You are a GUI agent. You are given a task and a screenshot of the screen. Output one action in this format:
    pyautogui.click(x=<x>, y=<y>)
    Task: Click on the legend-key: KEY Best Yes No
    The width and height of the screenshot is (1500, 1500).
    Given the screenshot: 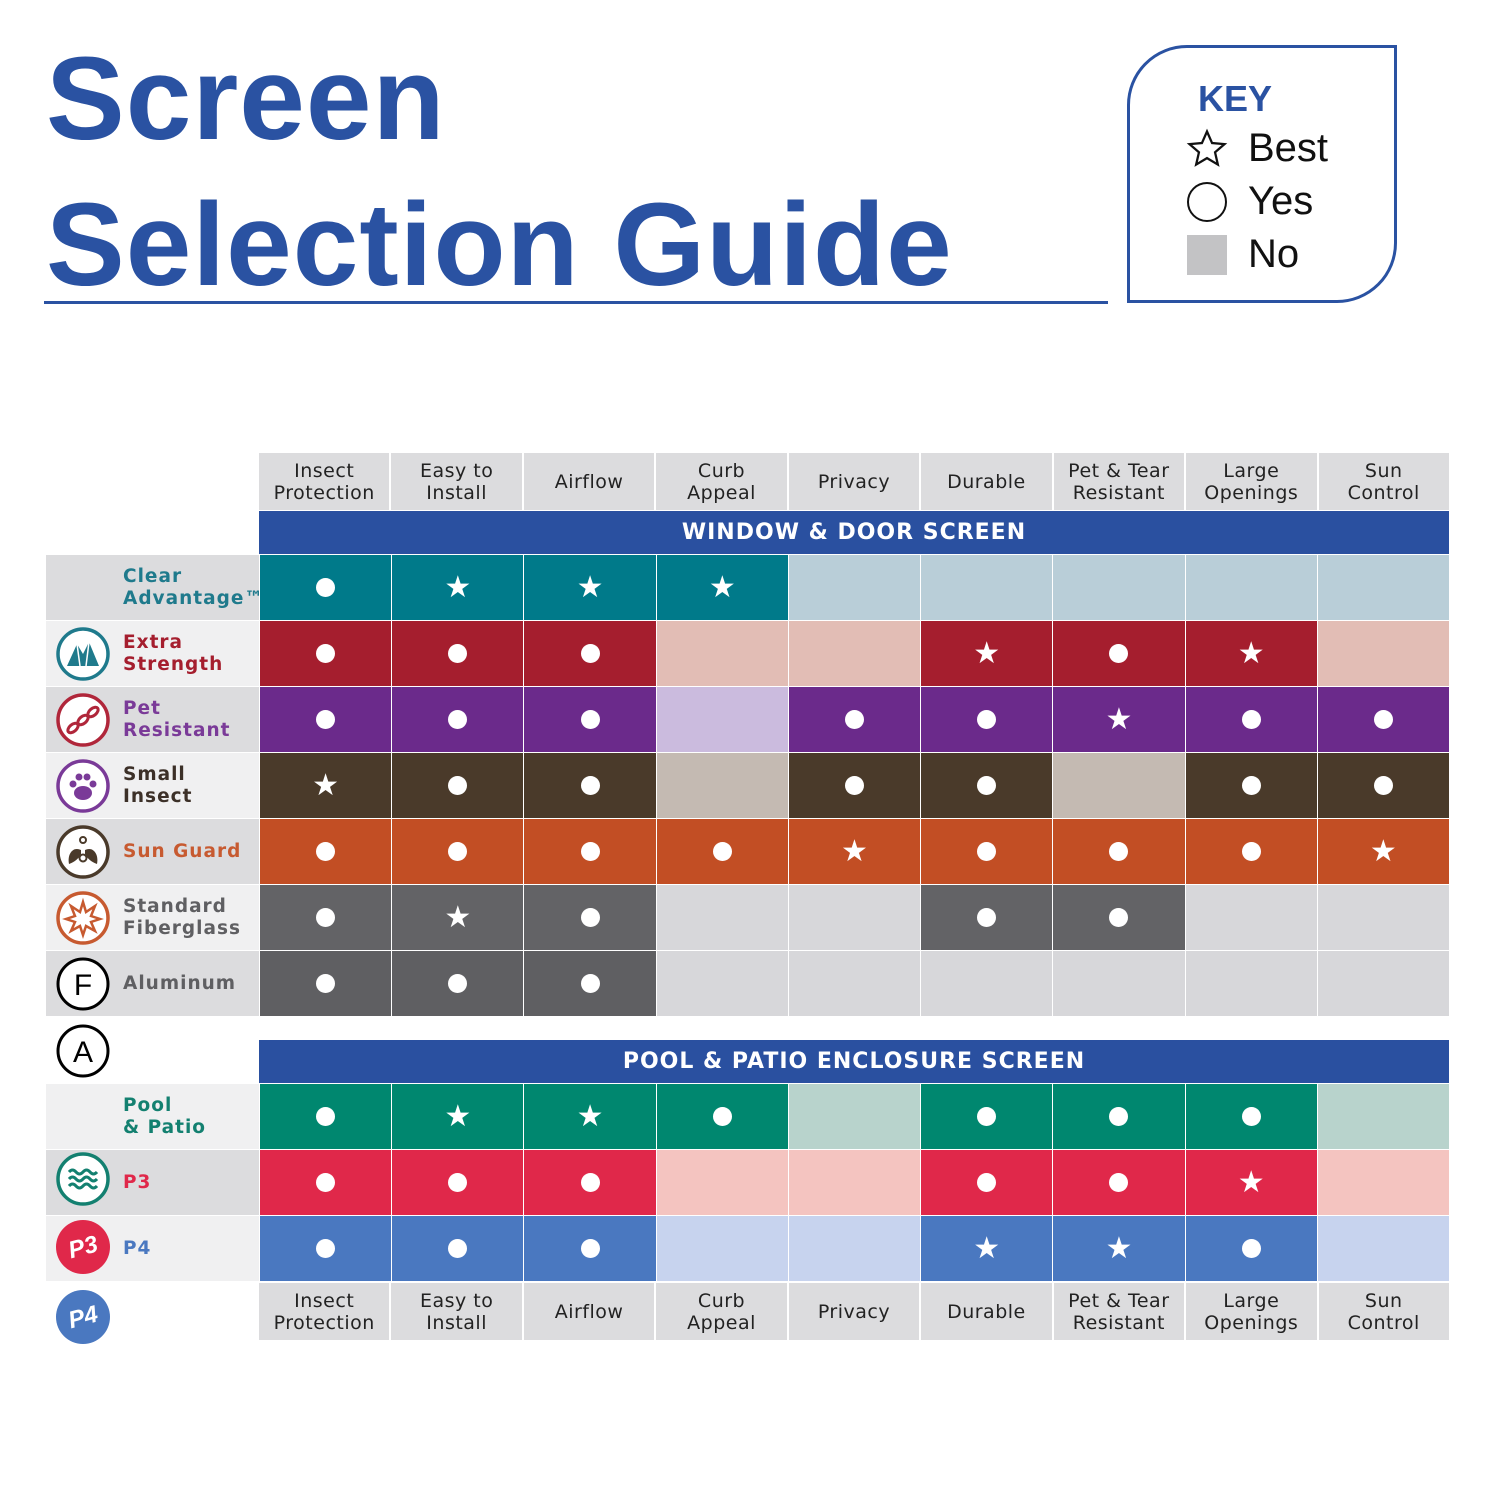 What is the action you would take?
    pyautogui.click(x=1262, y=174)
    